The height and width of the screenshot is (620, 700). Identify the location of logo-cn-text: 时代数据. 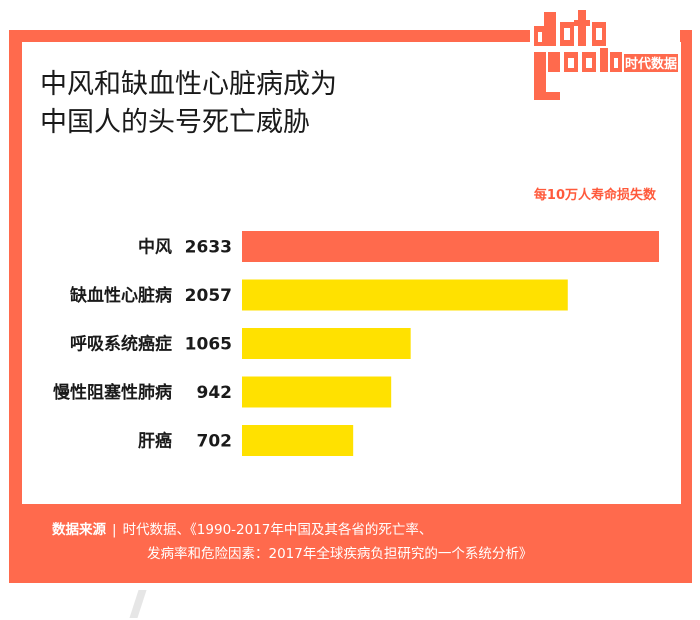
(651, 64).